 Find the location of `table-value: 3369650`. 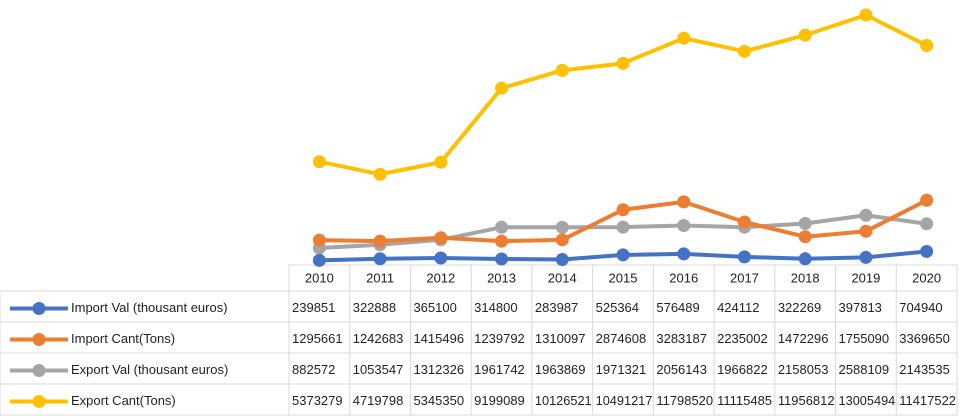

table-value: 3369650 is located at coordinates (924, 338).